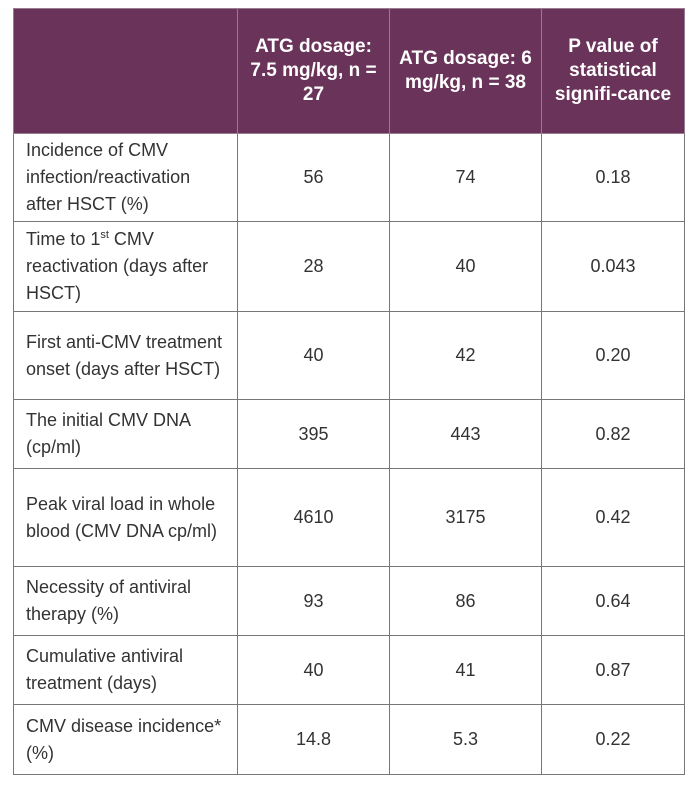 This screenshot has height=800, width=697. Describe the element at coordinates (465, 601) in the screenshot. I see `value-atg-6: 86` at that location.